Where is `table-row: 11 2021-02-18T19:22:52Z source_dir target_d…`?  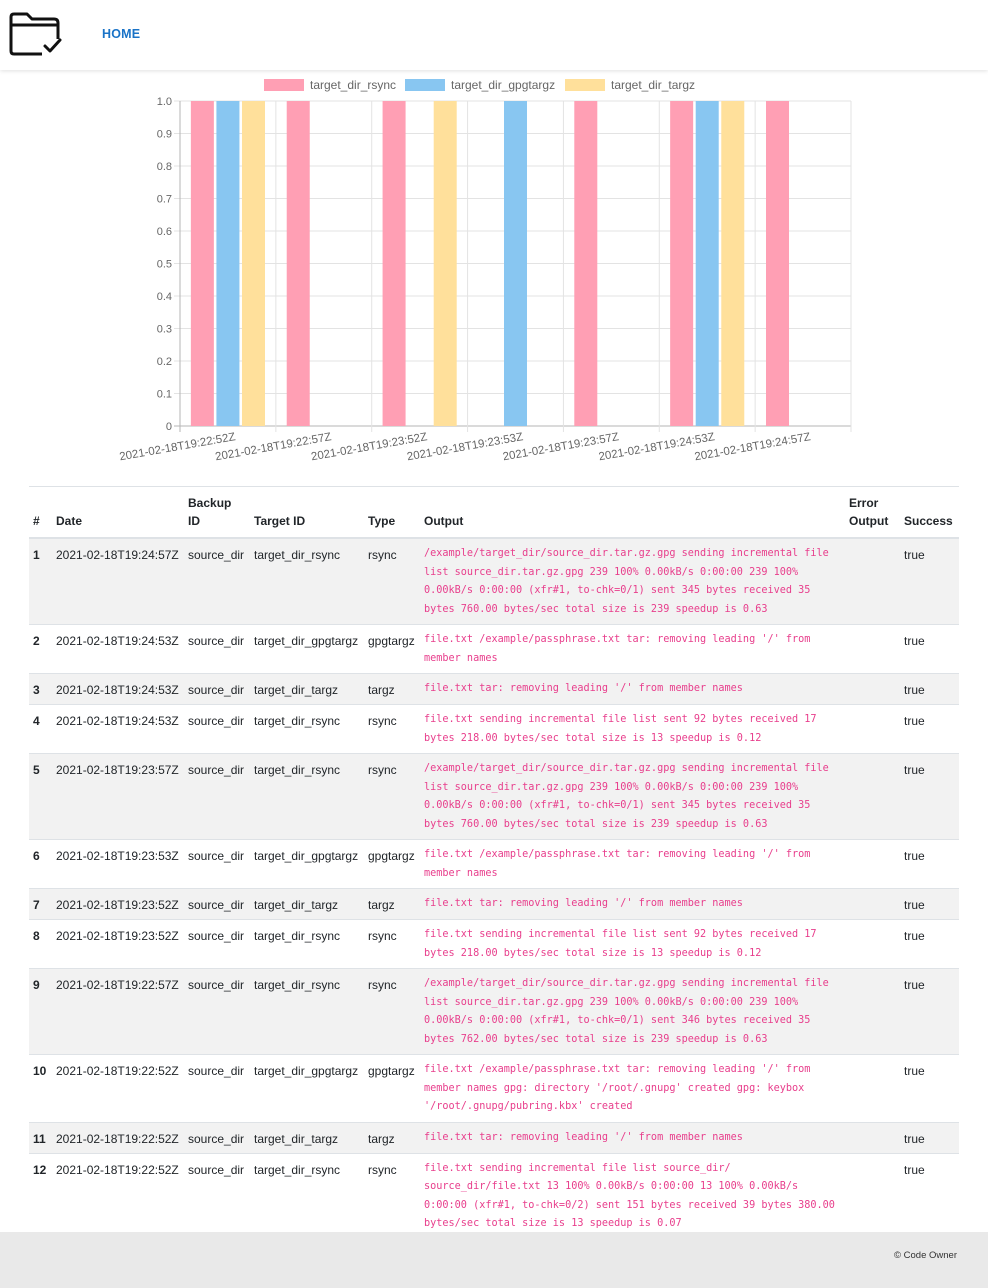 table-row: 11 2021-02-18T19:22:52Z source_dir target_d… is located at coordinates (494, 1137).